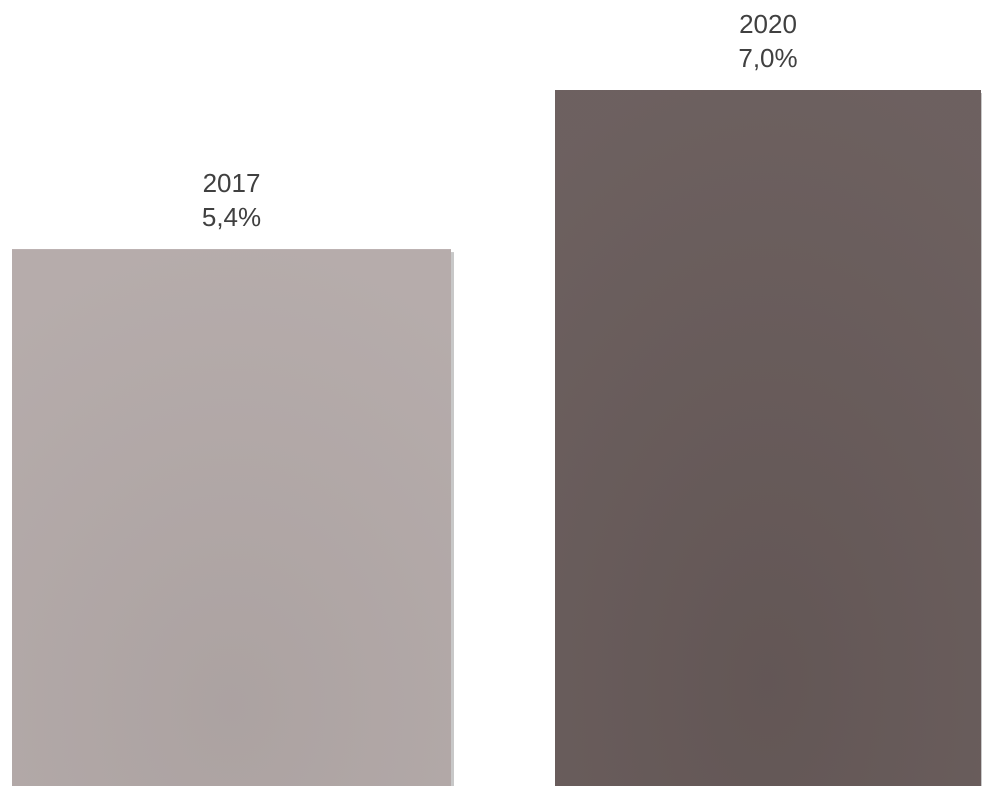 The height and width of the screenshot is (786, 982). What do you see at coordinates (768, 24) in the screenshot?
I see `category-label-2020: 2020` at bounding box center [768, 24].